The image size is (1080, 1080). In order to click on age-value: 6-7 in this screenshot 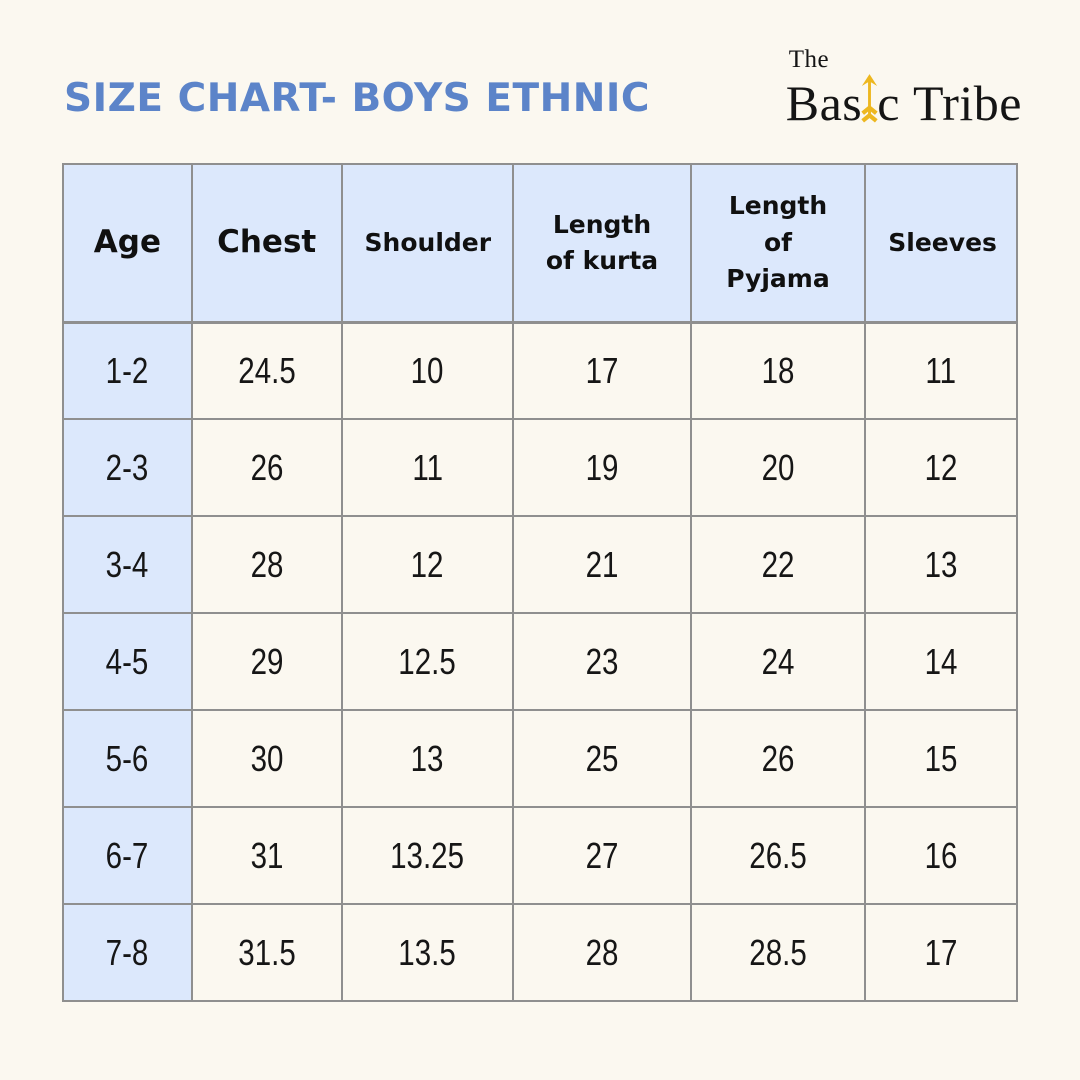, I will do `click(127, 855)`.